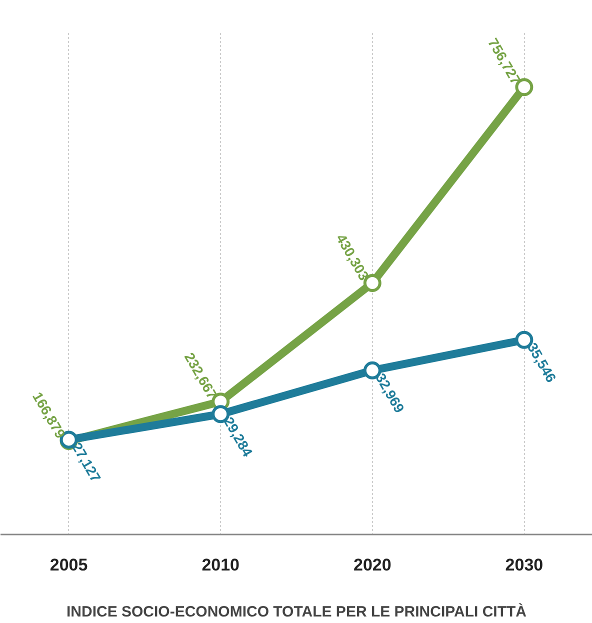 The width and height of the screenshot is (592, 623). What do you see at coordinates (221, 565) in the screenshot?
I see `x-tick-label: 2010` at bounding box center [221, 565].